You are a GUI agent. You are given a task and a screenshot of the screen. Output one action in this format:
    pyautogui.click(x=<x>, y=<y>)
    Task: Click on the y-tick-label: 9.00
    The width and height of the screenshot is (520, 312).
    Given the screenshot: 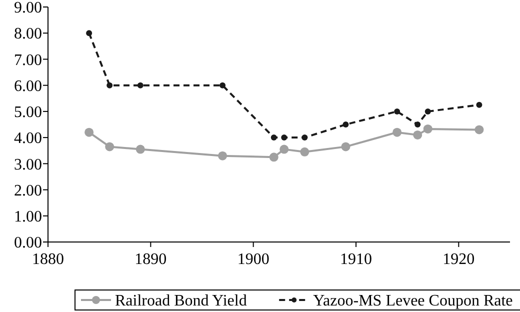 What is the action you would take?
    pyautogui.click(x=28, y=8)
    